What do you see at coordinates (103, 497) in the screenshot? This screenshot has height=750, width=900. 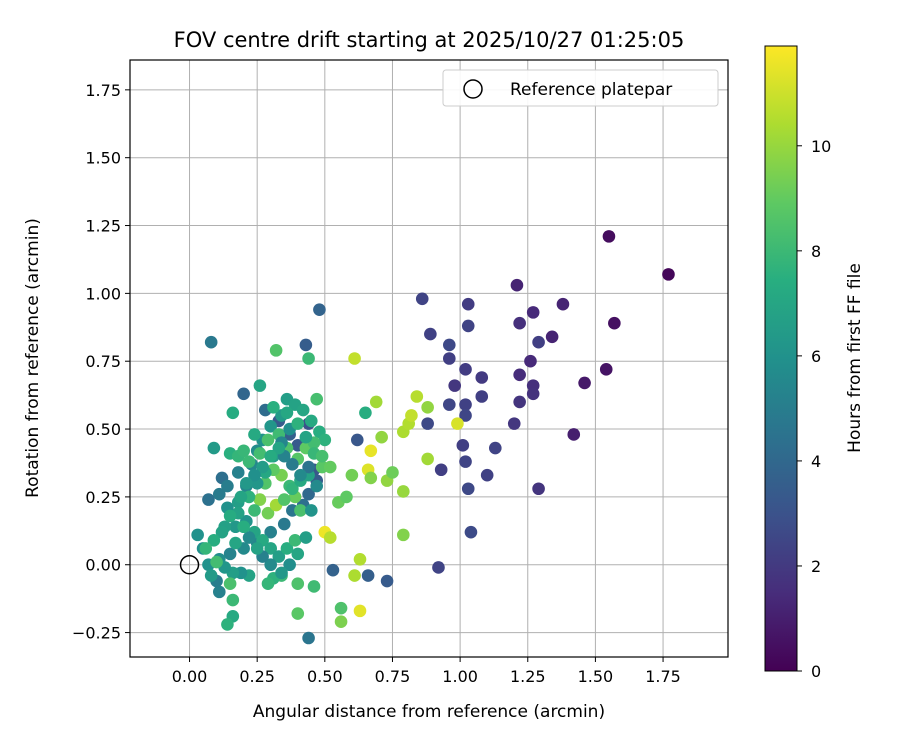 I see `y-tick-label: 0.25` at bounding box center [103, 497].